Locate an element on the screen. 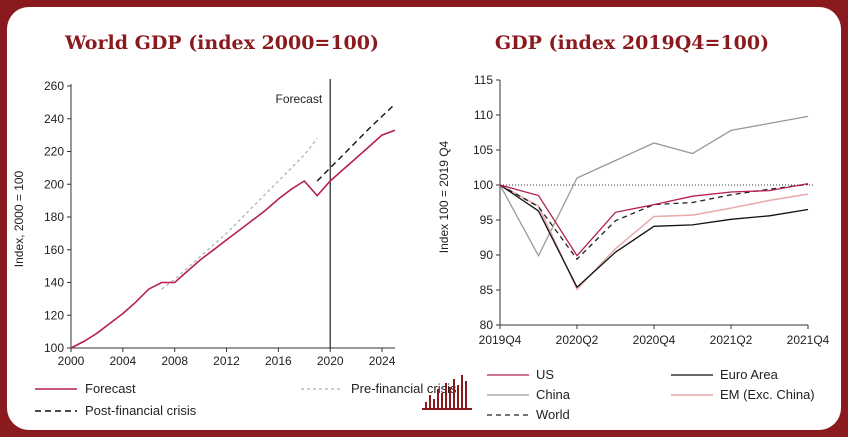 The width and height of the screenshot is (848, 437). left-y-tick-label: 220 is located at coordinates (54, 152).